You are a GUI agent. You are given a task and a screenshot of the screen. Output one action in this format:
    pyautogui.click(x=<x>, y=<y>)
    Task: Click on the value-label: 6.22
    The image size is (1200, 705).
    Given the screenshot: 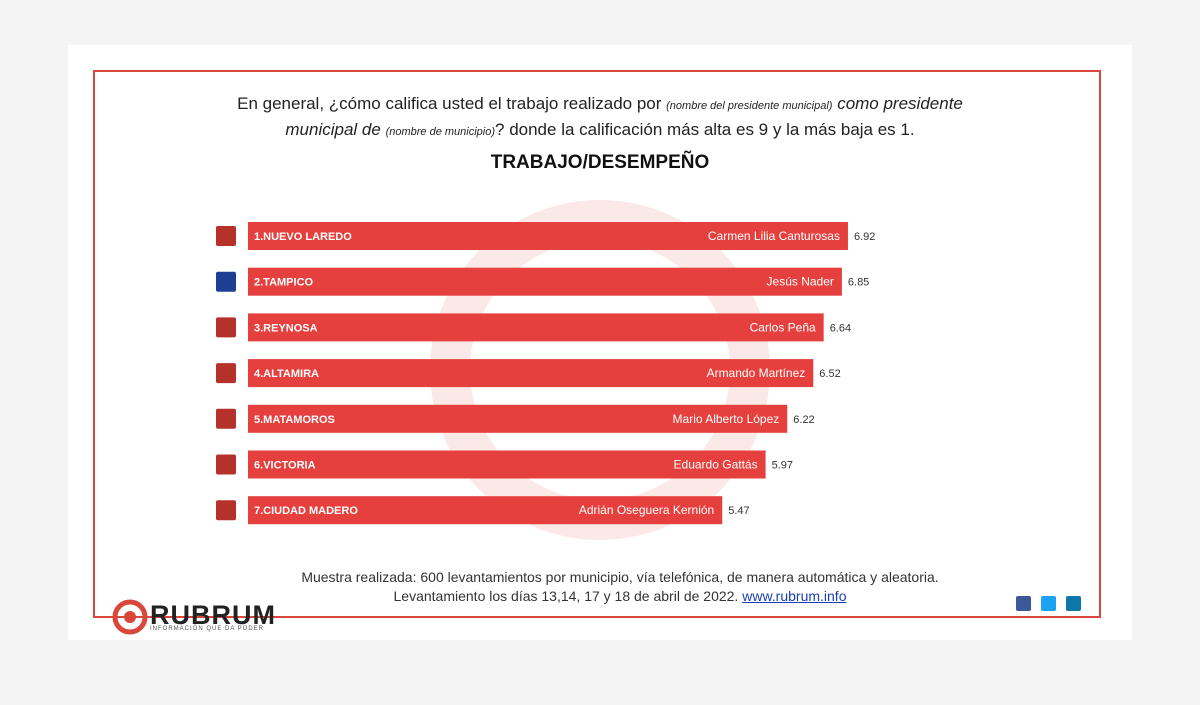 What is the action you would take?
    pyautogui.click(x=803, y=420)
    